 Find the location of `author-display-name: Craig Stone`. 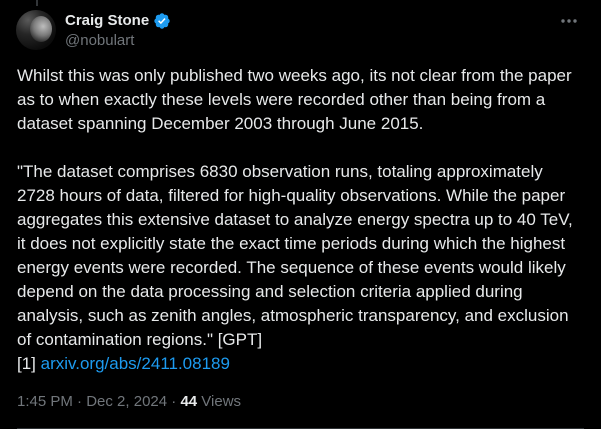

author-display-name: Craig Stone is located at coordinates (107, 20).